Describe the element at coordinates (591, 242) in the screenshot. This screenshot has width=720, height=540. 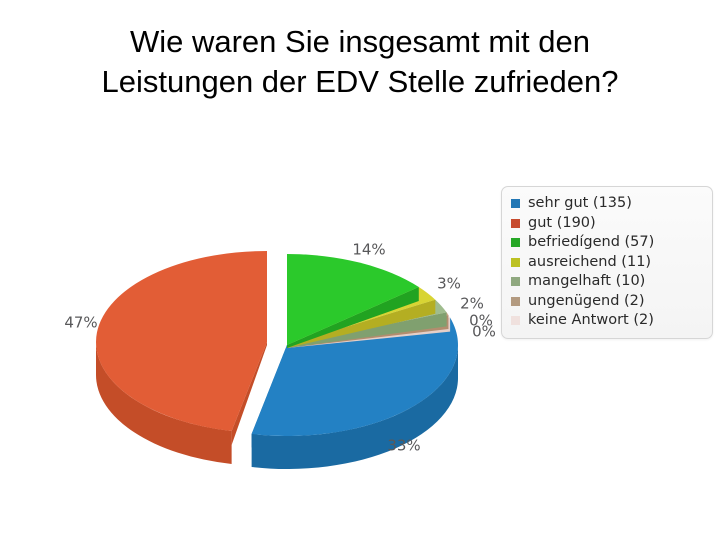
I see `legend-label-befried-gend: befriedígend (57)` at that location.